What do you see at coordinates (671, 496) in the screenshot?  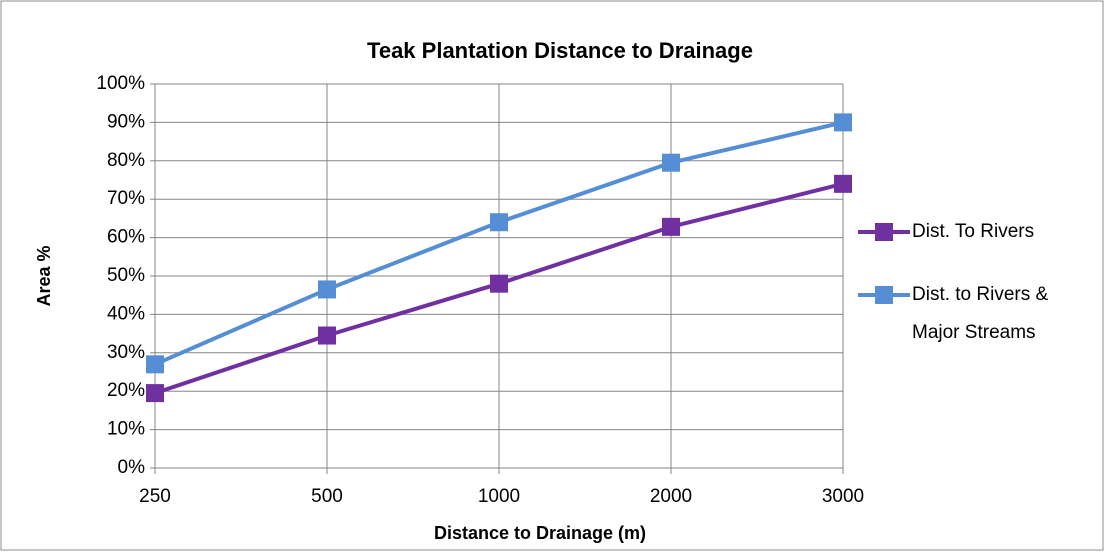 I see `x-tick-label: 2000` at bounding box center [671, 496].